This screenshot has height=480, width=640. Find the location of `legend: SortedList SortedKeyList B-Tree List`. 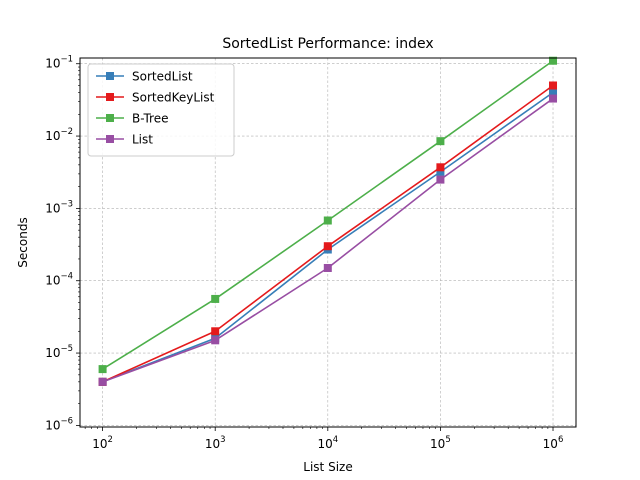

legend: SortedList SortedKeyList B-Tree List is located at coordinates (161, 110).